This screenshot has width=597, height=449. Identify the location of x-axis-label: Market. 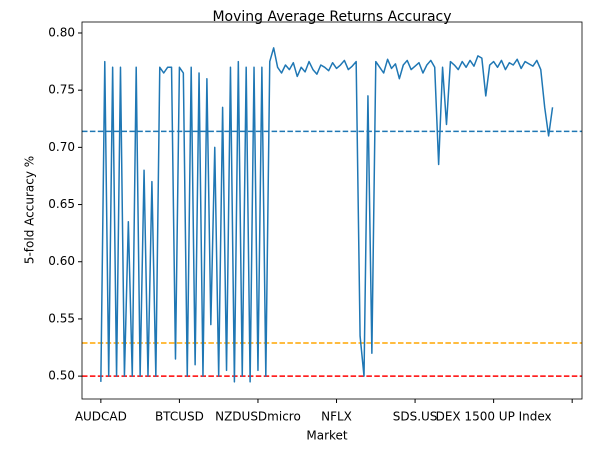
(327, 436).